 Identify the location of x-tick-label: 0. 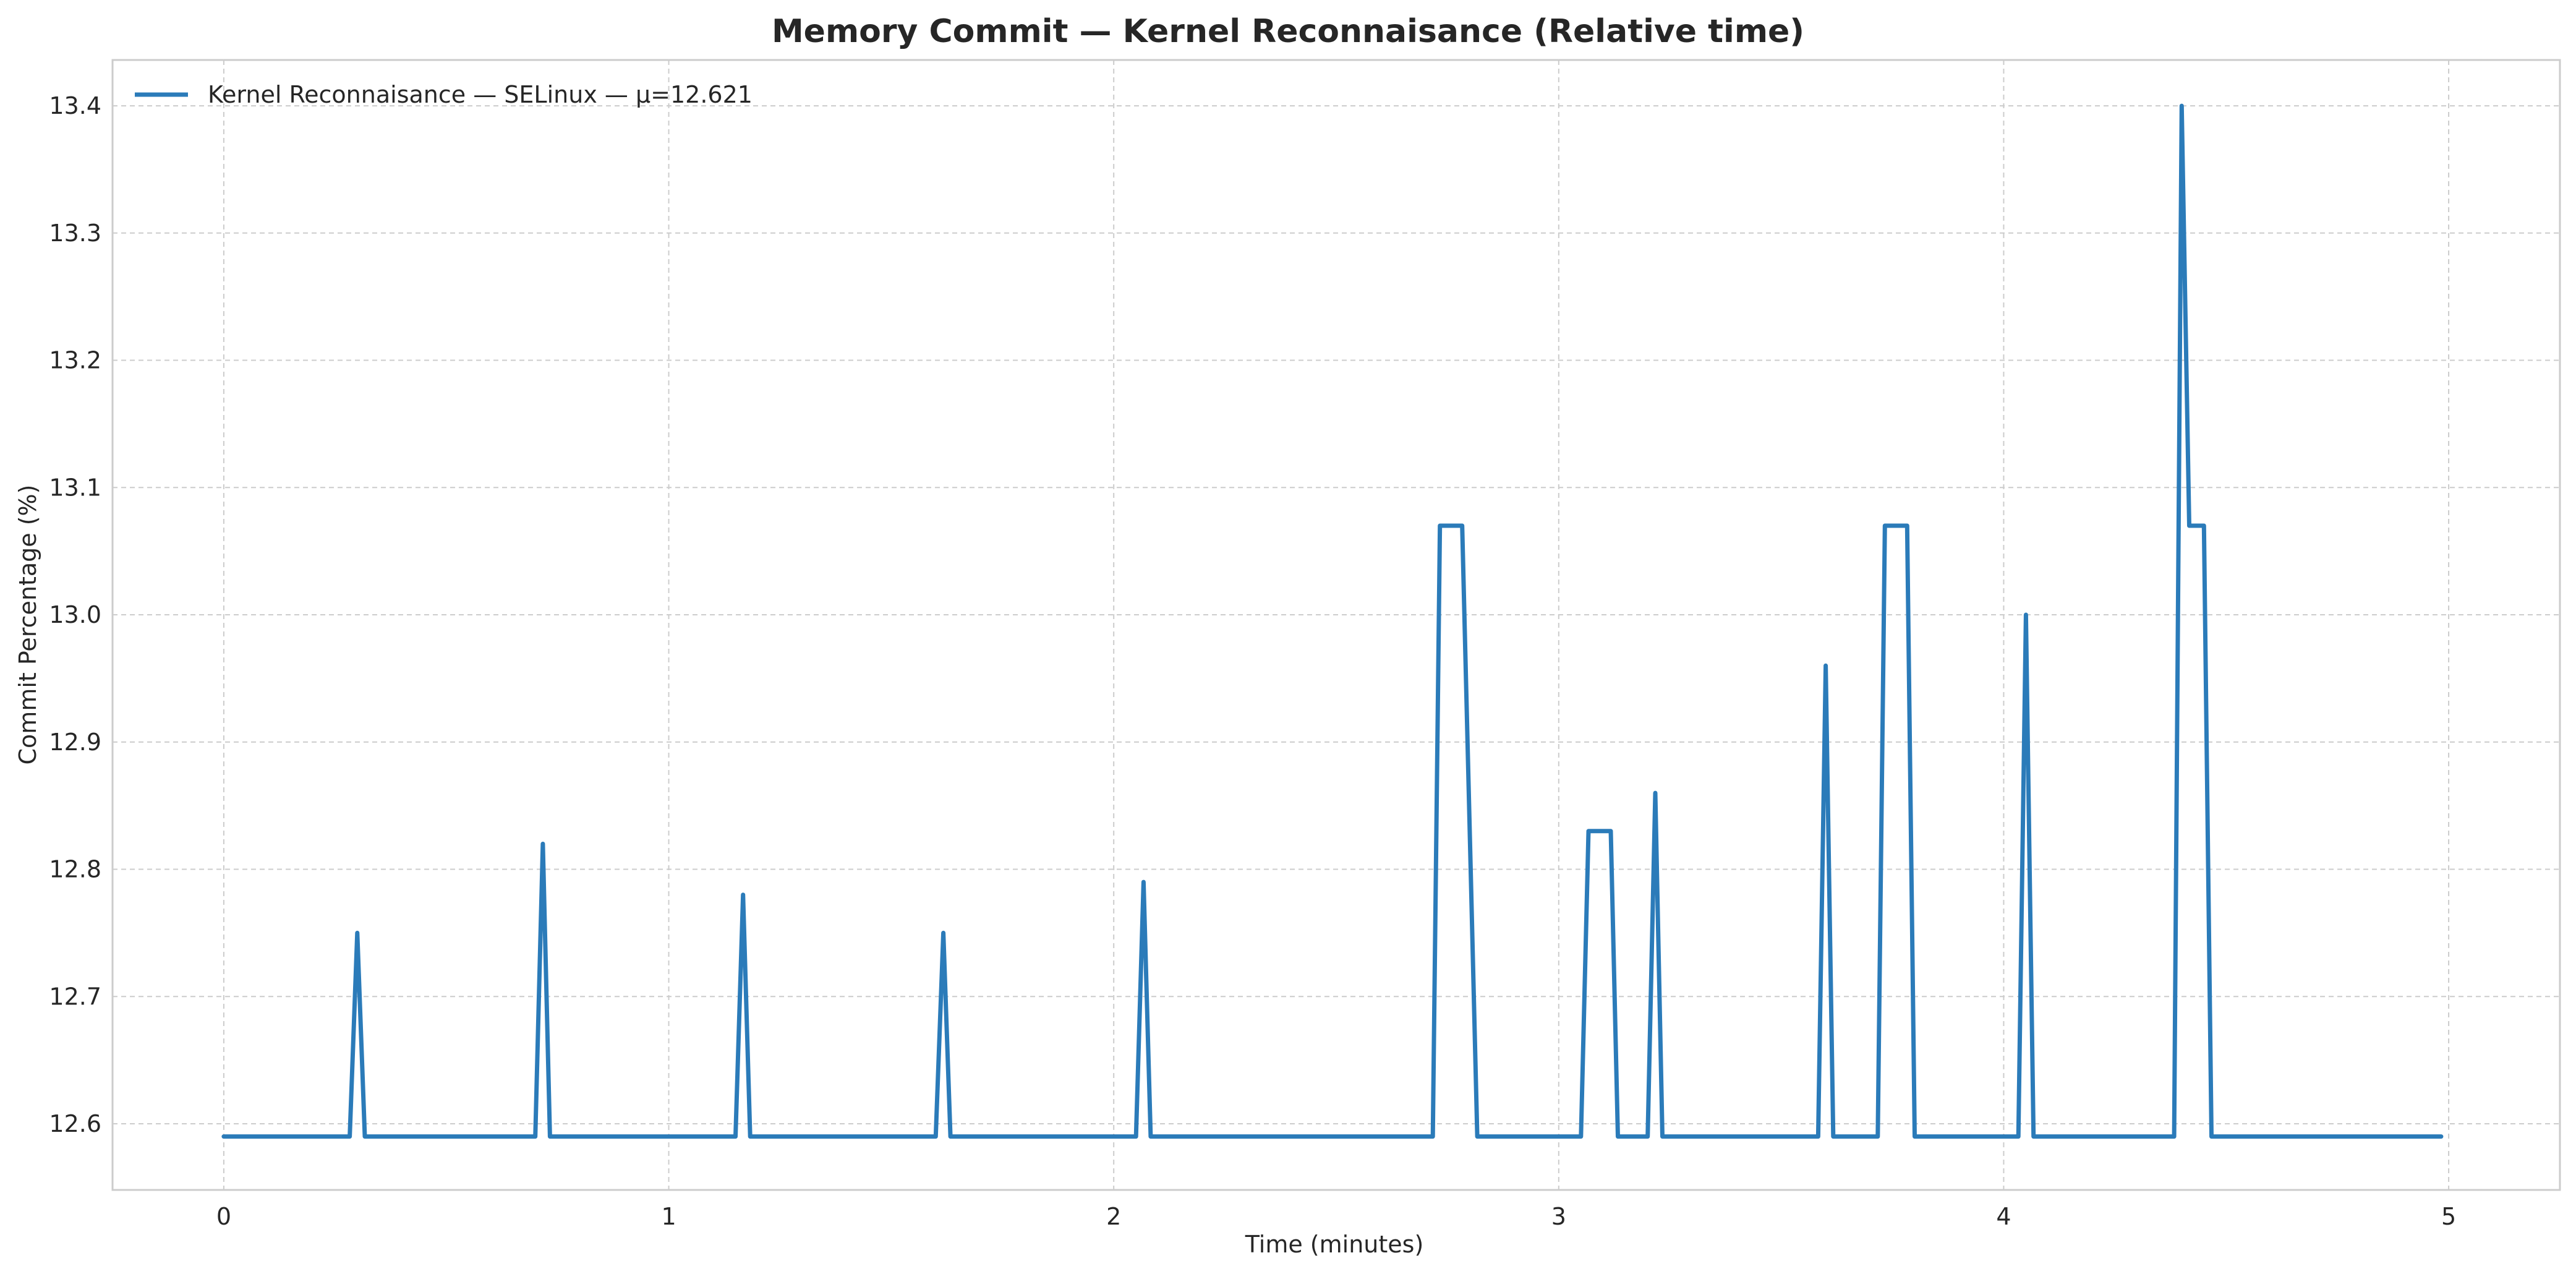
(223, 1216).